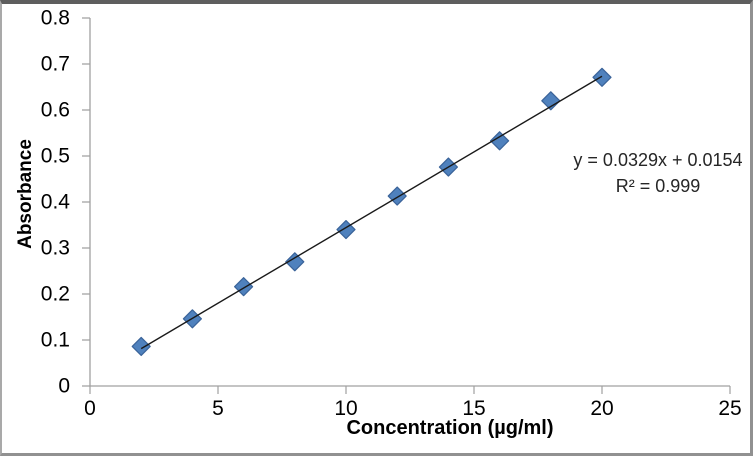 The image size is (753, 456). Describe the element at coordinates (474, 408) in the screenshot. I see `x-tick-label: 15` at that location.